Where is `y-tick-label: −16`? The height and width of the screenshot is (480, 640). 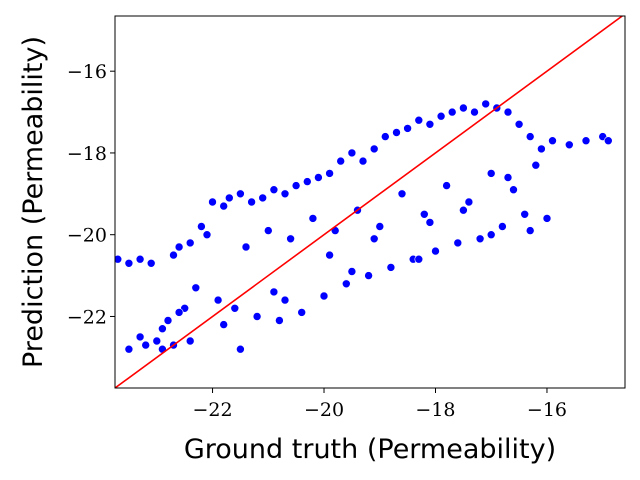 y-tick-label: −16 is located at coordinates (87, 72).